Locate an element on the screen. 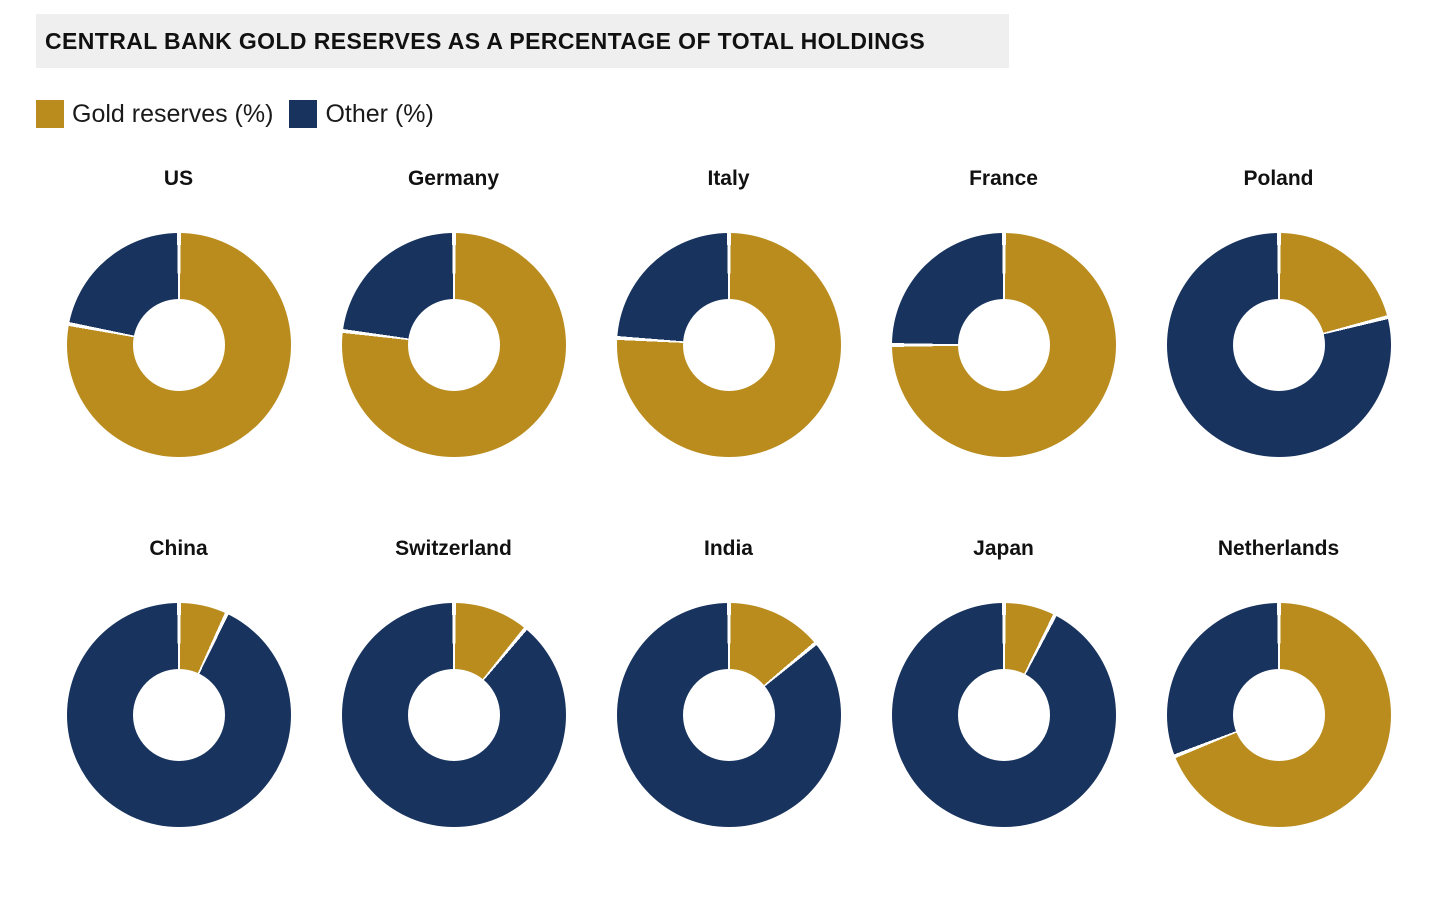  legend-item-gold: Gold reserves (%) is located at coordinates (154, 114).